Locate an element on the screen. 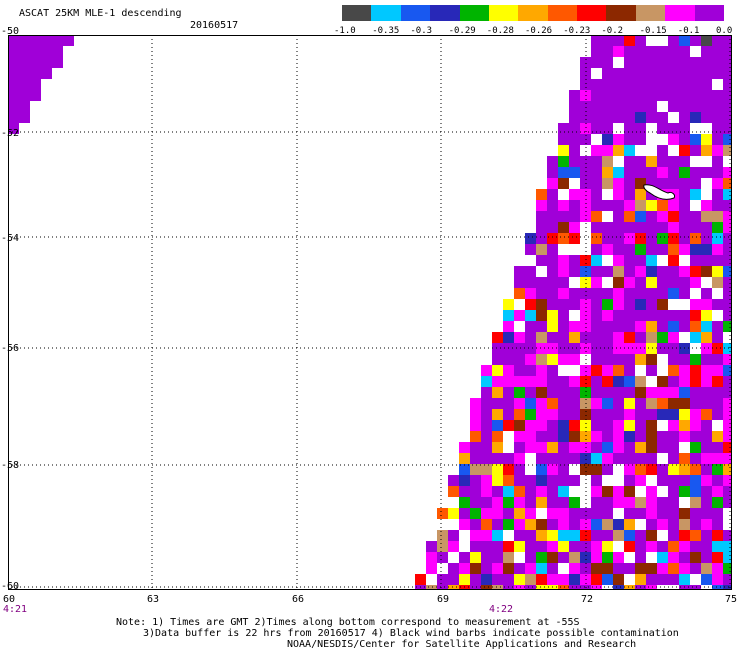  colorbar-label: -0.3 is located at coordinates (421, 31).